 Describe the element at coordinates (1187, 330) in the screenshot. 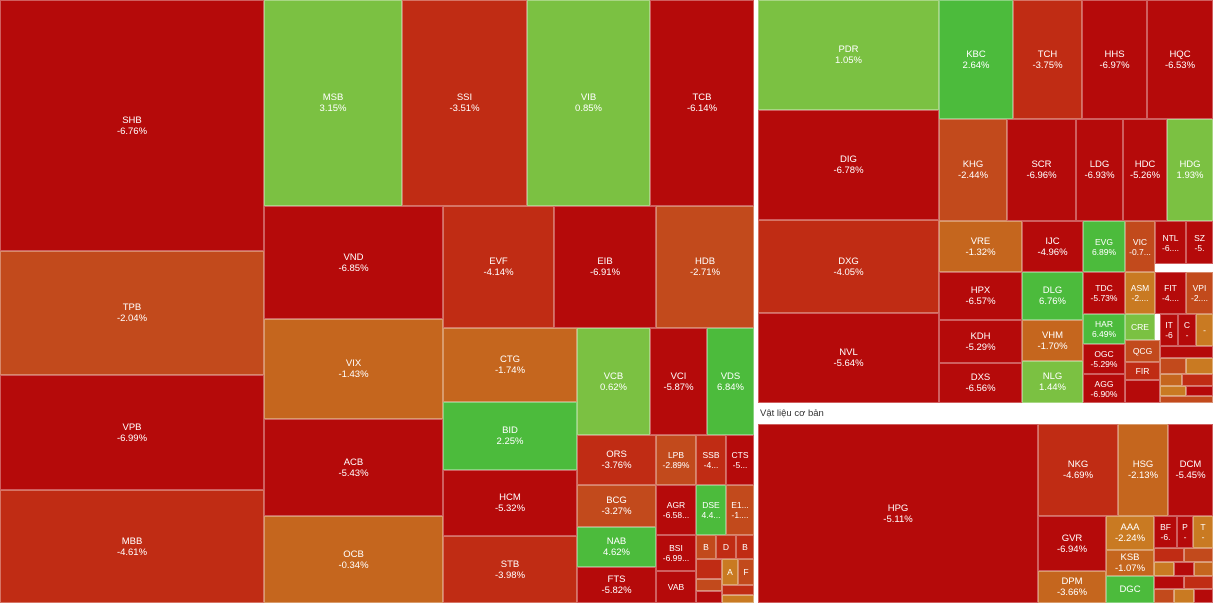

I see `tile-c: C-` at that location.